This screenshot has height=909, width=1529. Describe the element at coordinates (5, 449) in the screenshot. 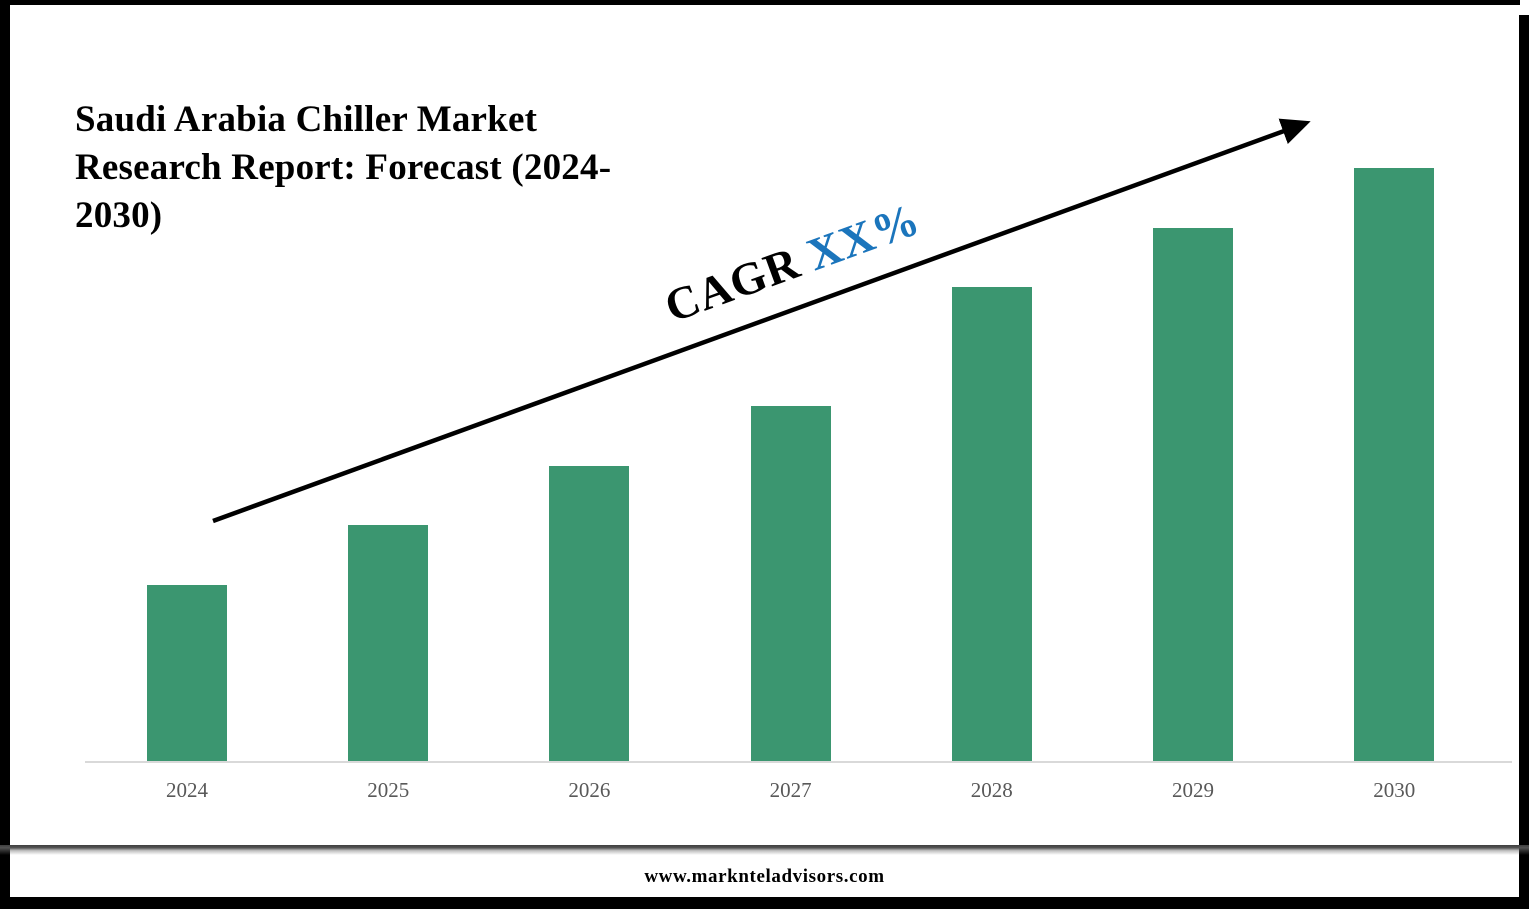

I see `frame-border-left` at that location.